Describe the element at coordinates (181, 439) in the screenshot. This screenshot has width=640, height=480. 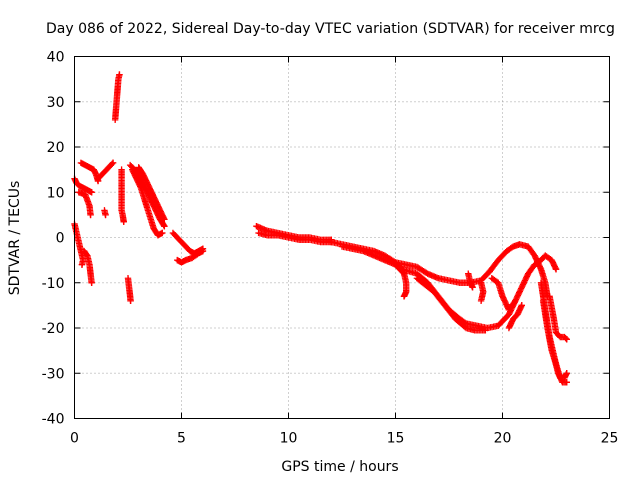
I see `x-tick-label: 5` at that location.